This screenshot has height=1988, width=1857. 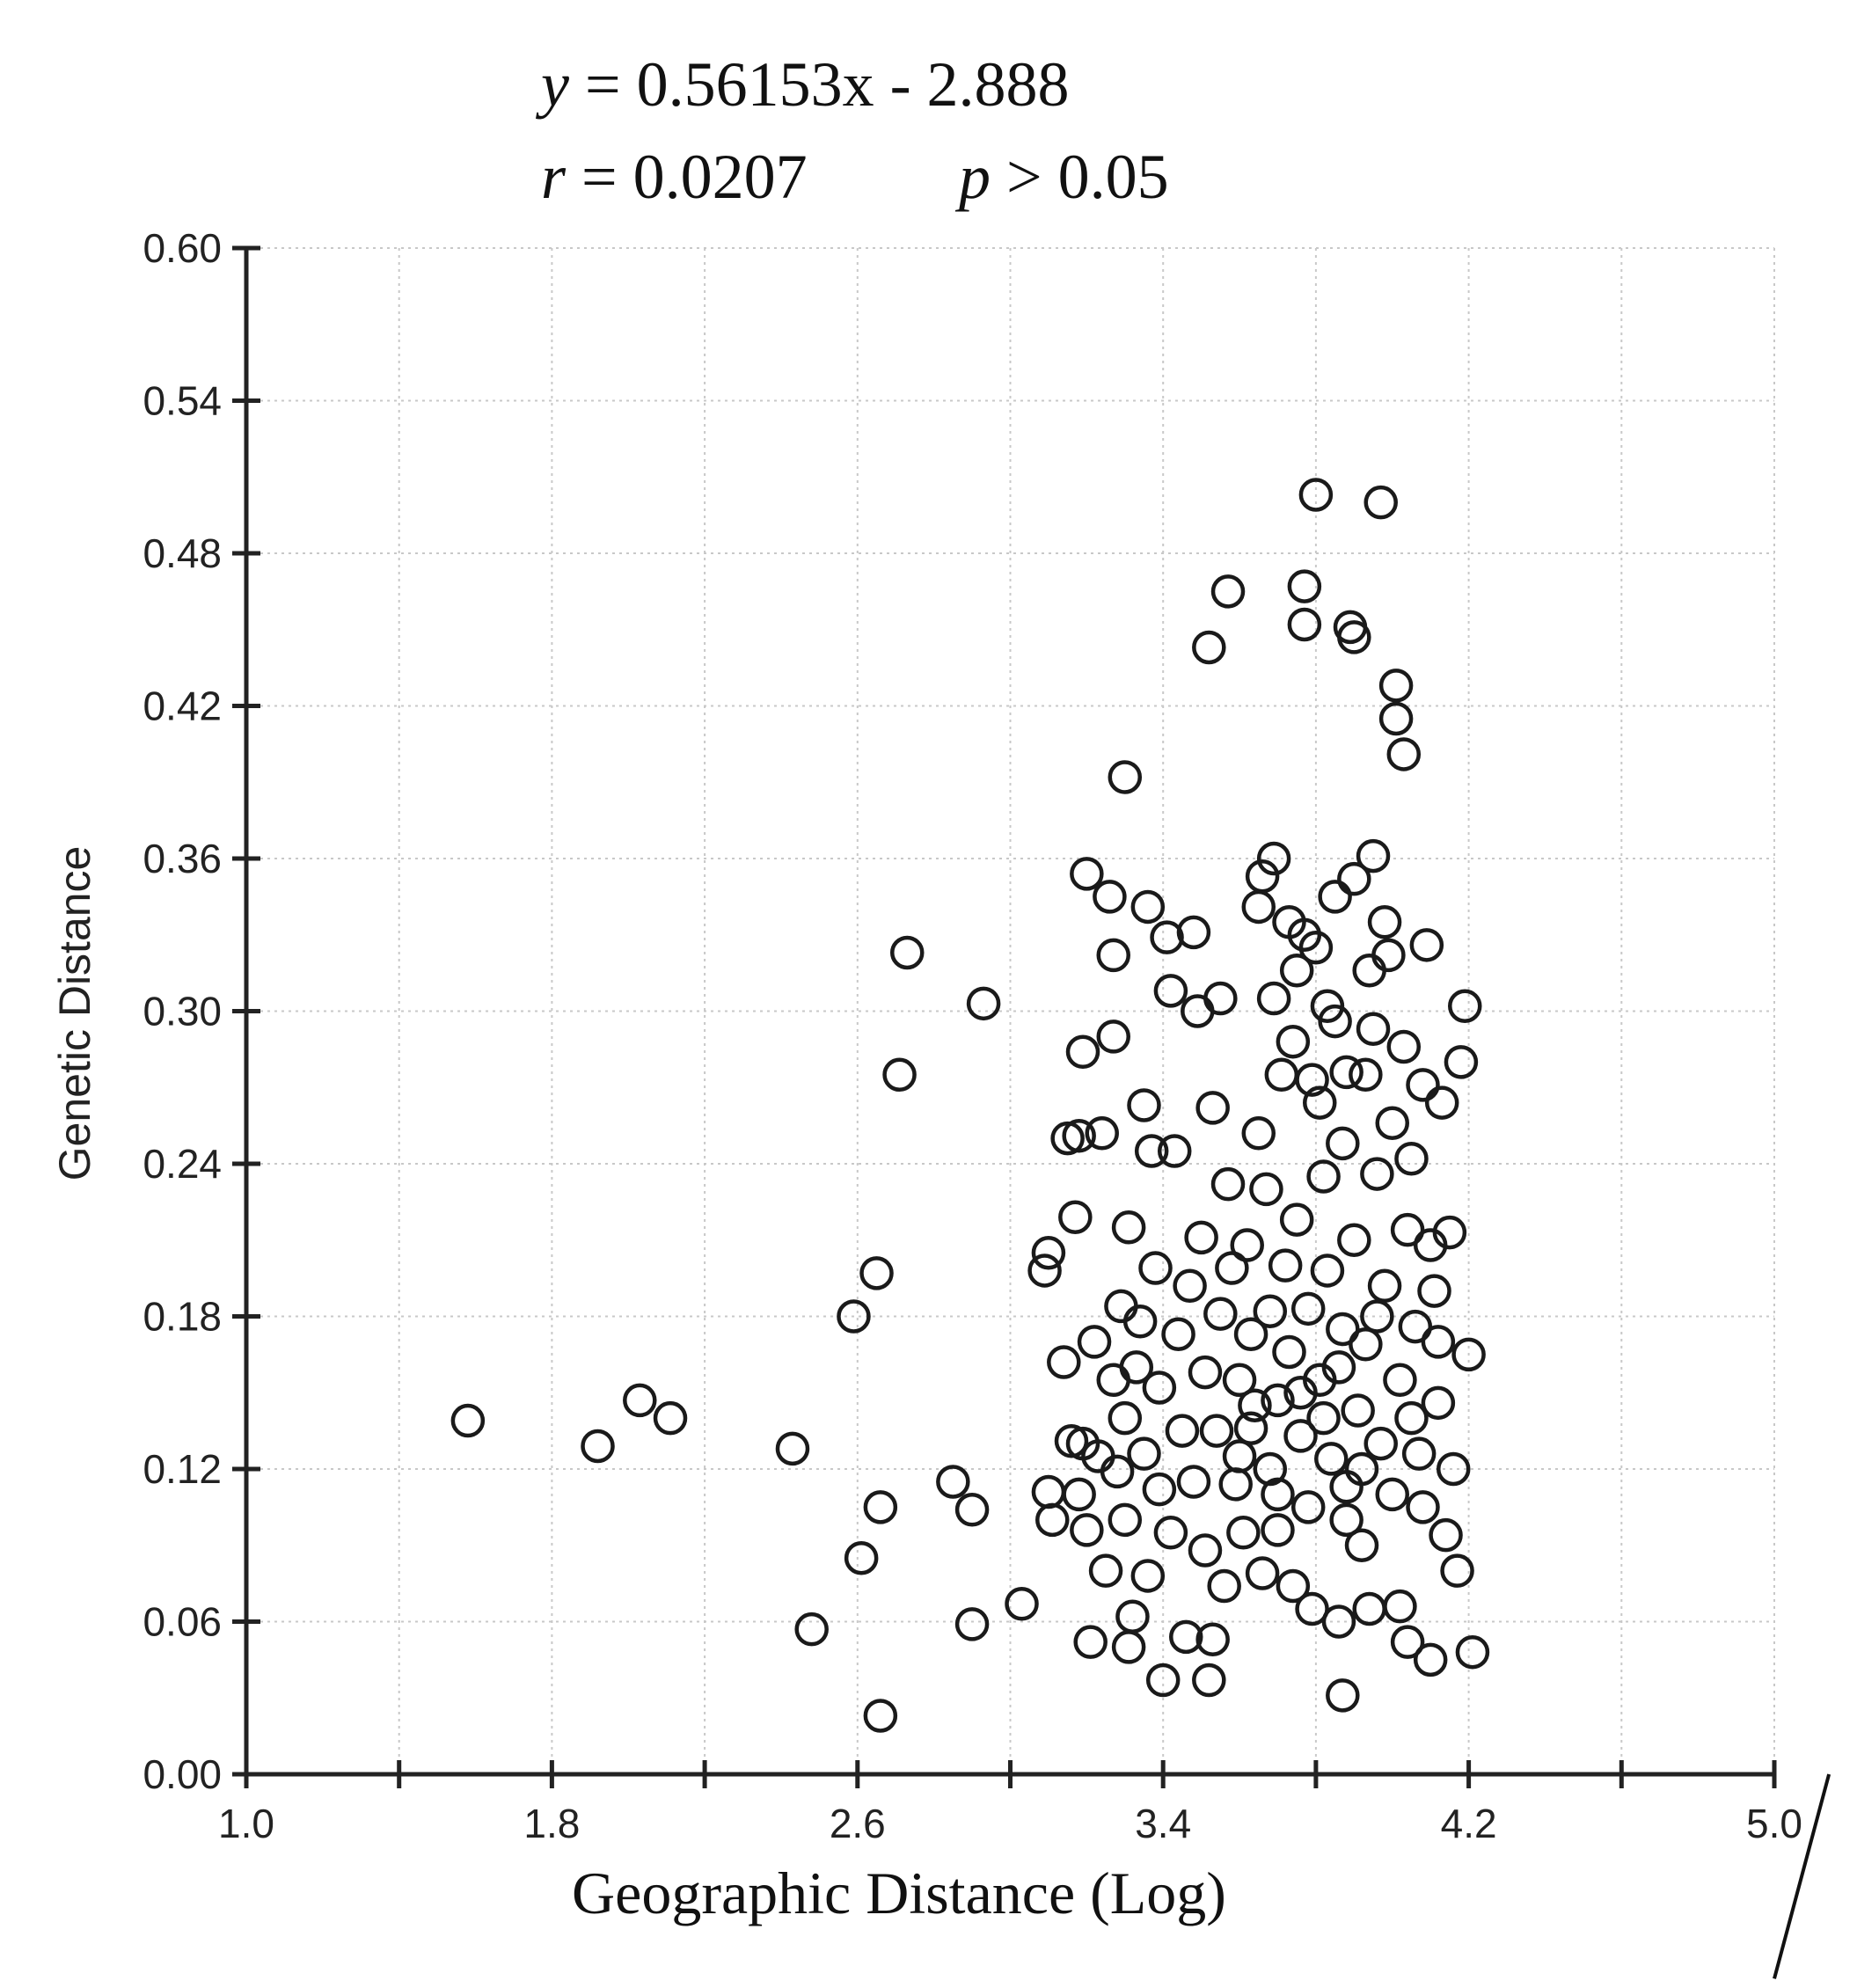 I want to click on p-statistic: p > 0.05, so click(x=1061, y=177).